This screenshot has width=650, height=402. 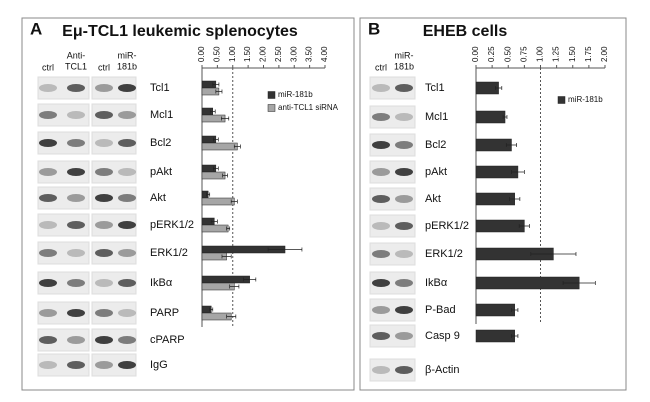 I want to click on category-label: pERK1/2, so click(x=172, y=225).